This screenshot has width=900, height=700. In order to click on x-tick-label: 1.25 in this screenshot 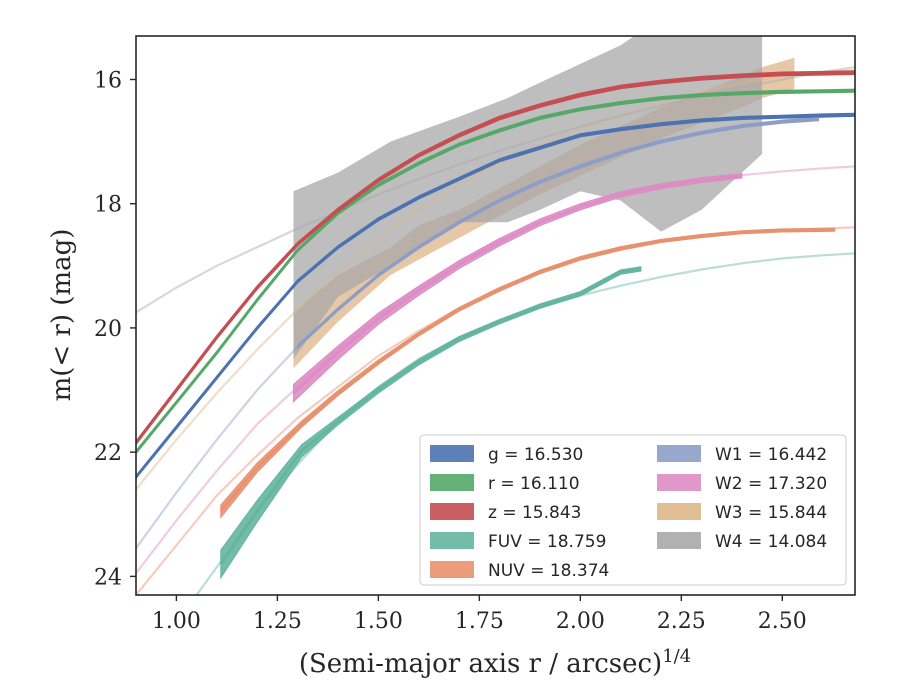, I will do `click(277, 621)`.